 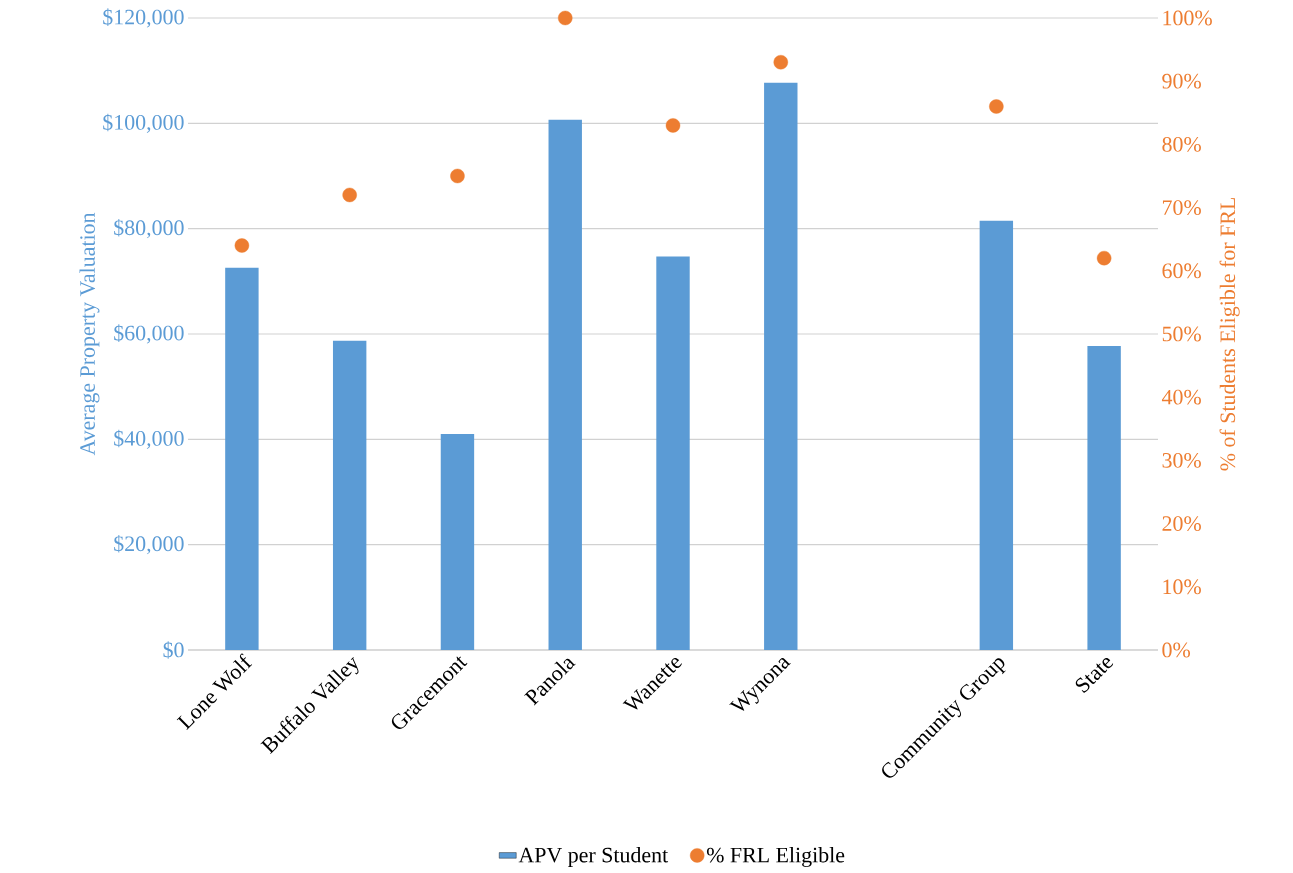 I want to click on y2-tick-label: 50%, so click(x=1181, y=334).